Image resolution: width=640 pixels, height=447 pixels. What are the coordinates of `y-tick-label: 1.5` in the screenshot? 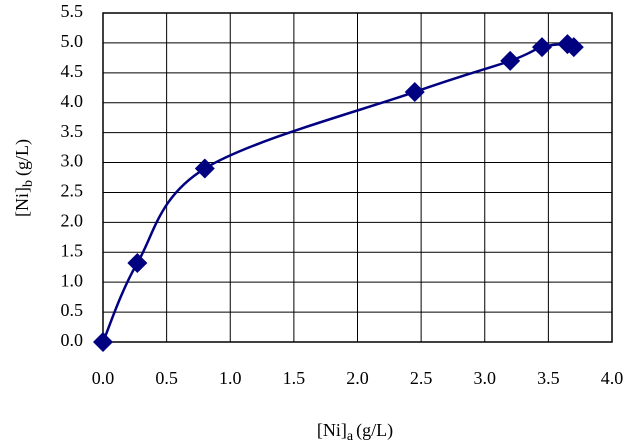 It's located at (72, 250).